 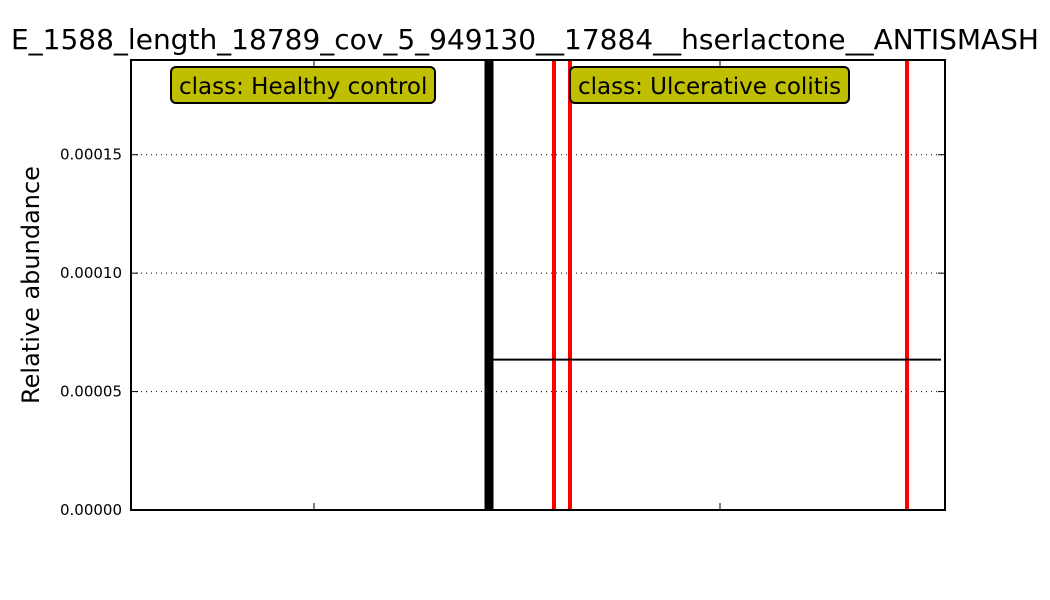 I want to click on y-tick-label: 0.00015, so click(x=91, y=155).